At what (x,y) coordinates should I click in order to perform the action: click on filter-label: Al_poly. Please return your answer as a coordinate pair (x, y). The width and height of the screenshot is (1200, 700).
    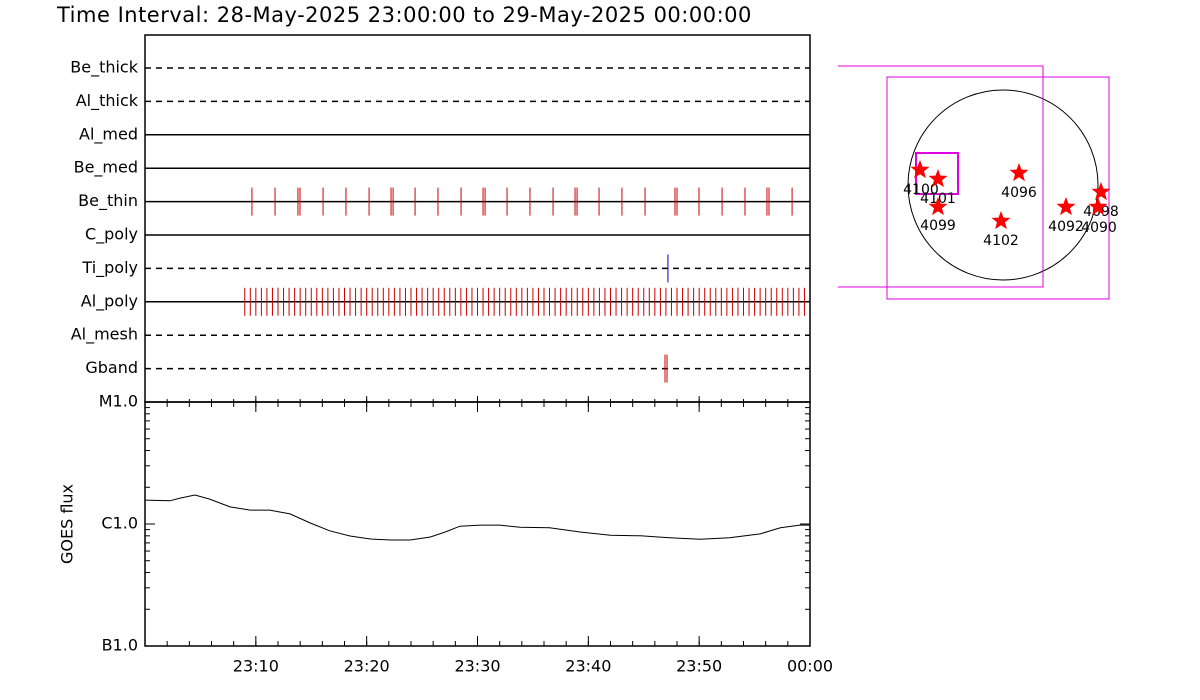
    Looking at the image, I should click on (109, 301).